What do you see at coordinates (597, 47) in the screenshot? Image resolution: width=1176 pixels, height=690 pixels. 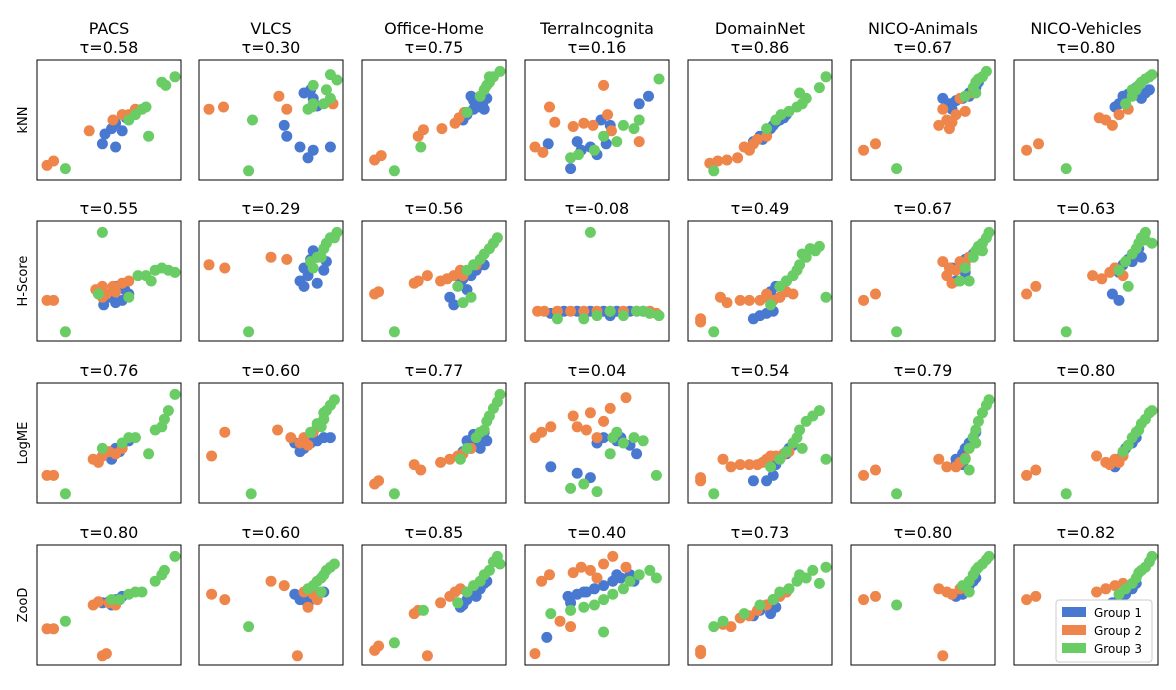 I see `tau-label: τ=0.16` at bounding box center [597, 47].